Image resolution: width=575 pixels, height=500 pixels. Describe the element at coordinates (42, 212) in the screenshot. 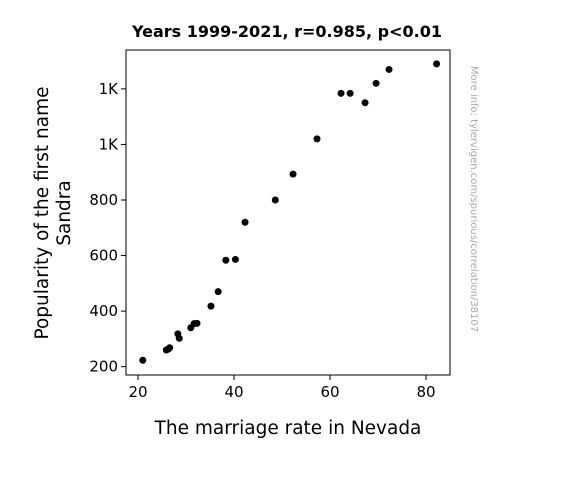

I see `y-axis-label-line-1: Popularity of the first name` at that location.